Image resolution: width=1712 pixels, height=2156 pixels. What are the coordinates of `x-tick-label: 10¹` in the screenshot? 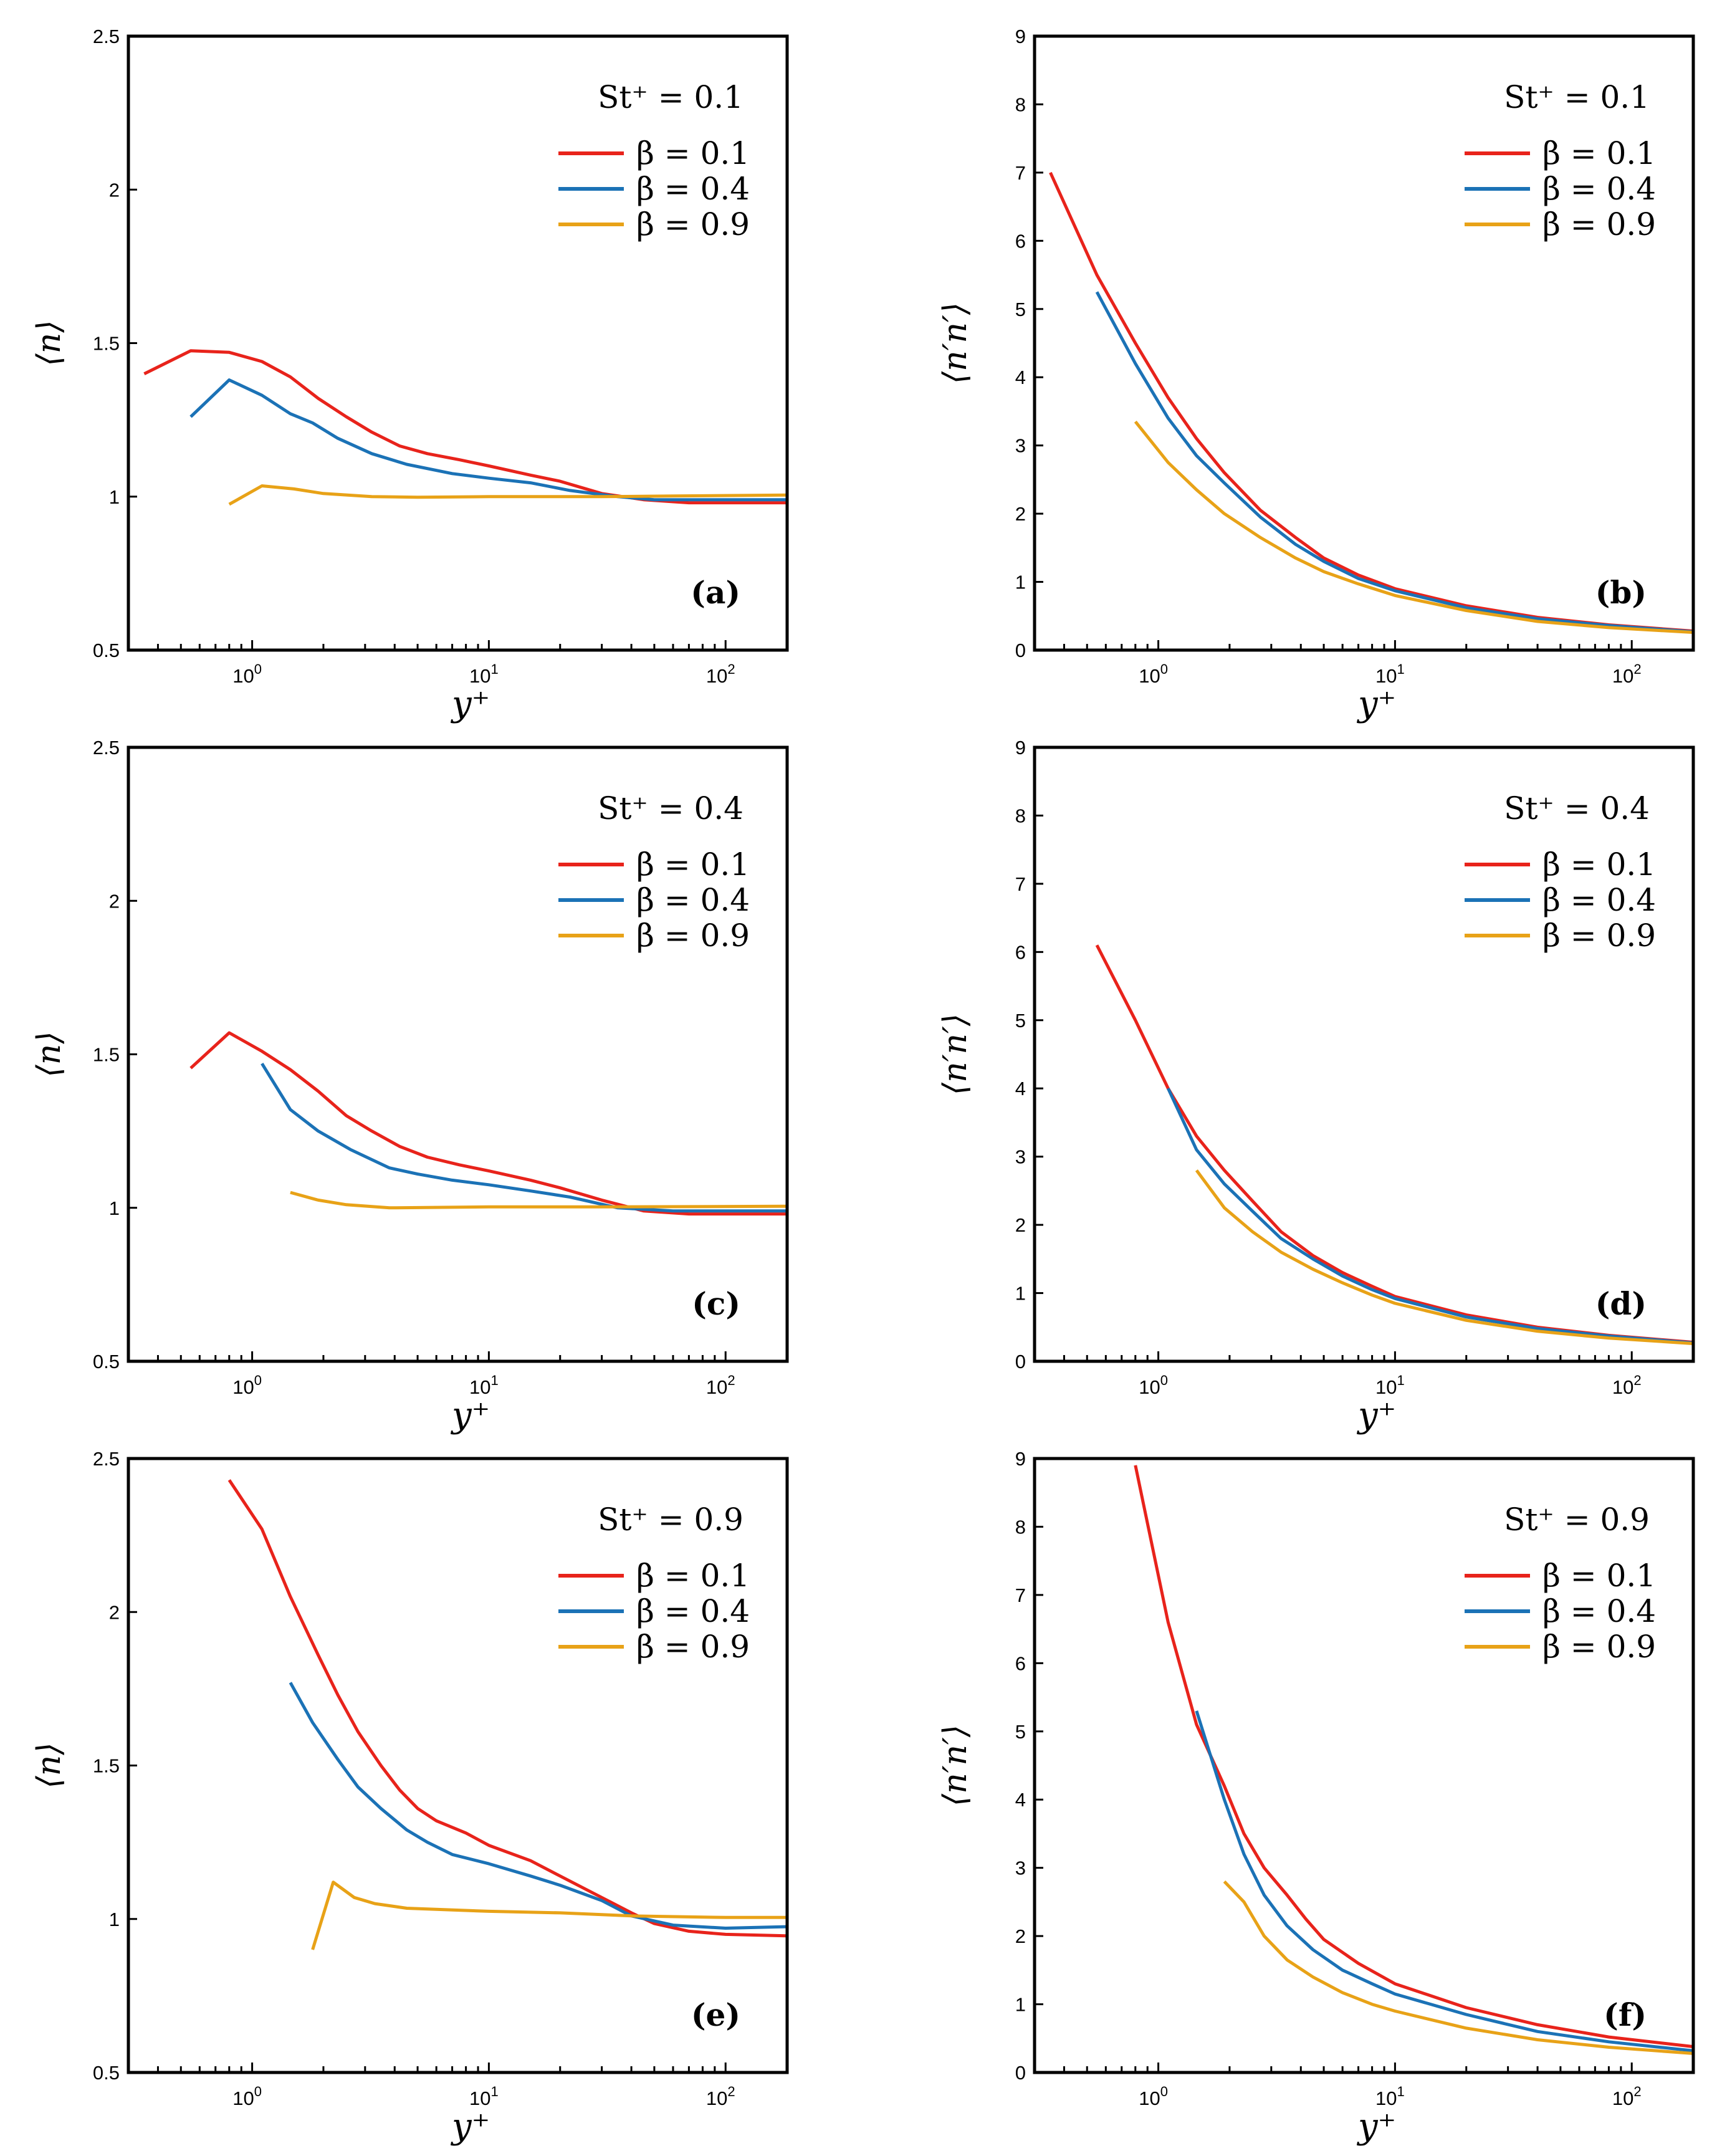 It's located at (484, 1385).